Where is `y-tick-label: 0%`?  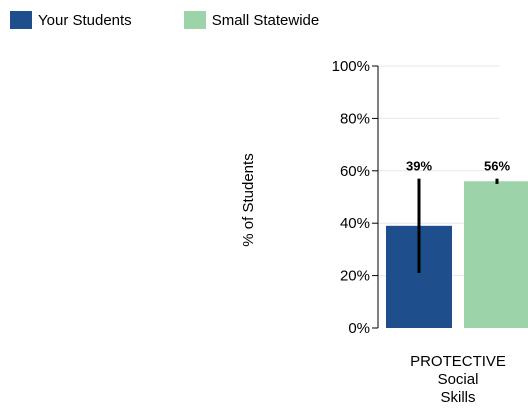
y-tick-label: 0% is located at coordinates (359, 328).